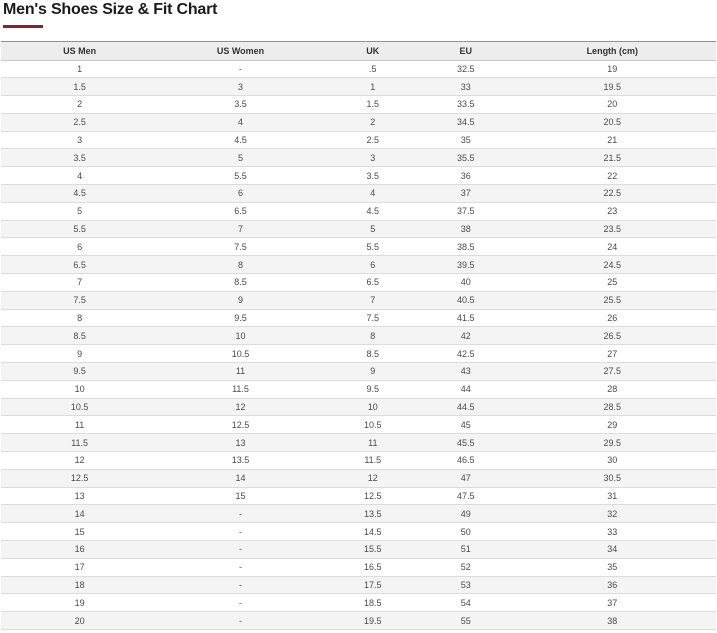 The height and width of the screenshot is (633, 717). Describe the element at coordinates (80, 176) in the screenshot. I see `table-cell: 4` at that location.